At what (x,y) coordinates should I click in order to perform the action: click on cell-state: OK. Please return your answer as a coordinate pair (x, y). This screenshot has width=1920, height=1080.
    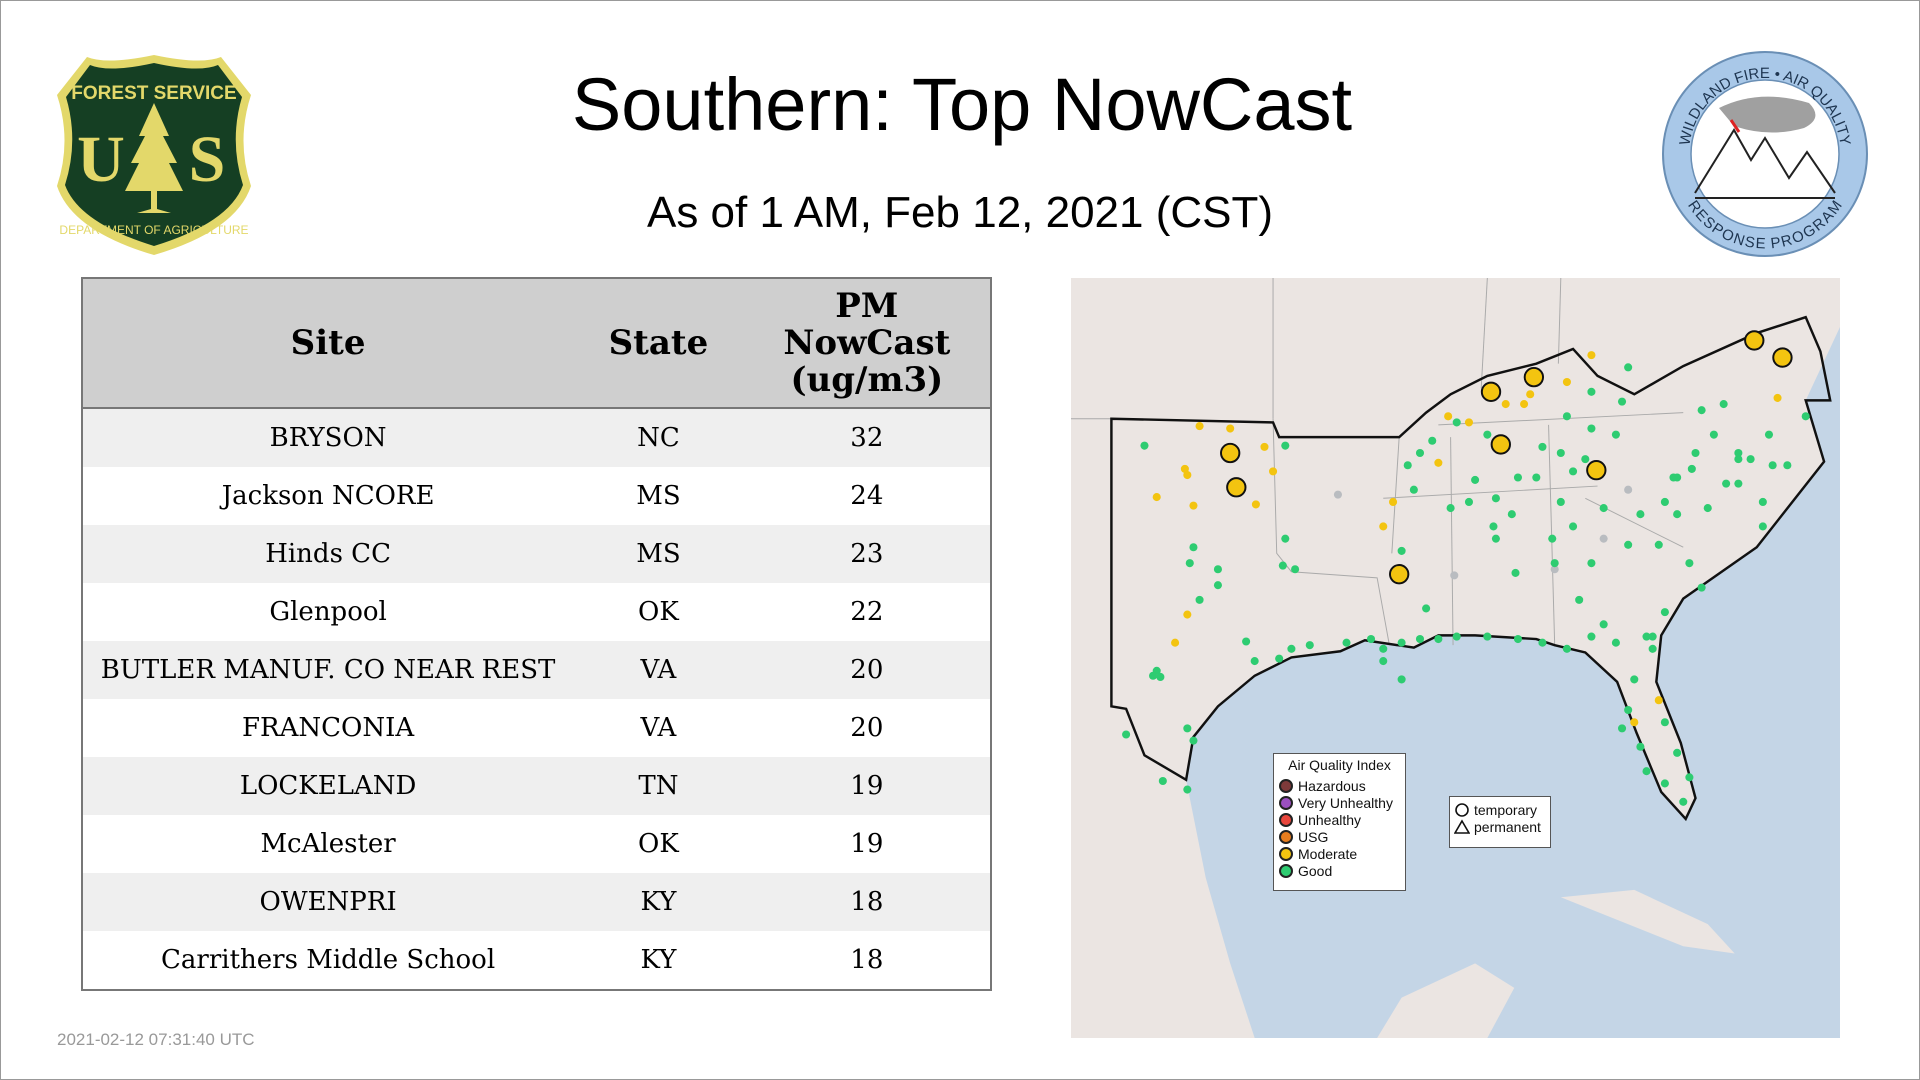
    Looking at the image, I should click on (658, 844).